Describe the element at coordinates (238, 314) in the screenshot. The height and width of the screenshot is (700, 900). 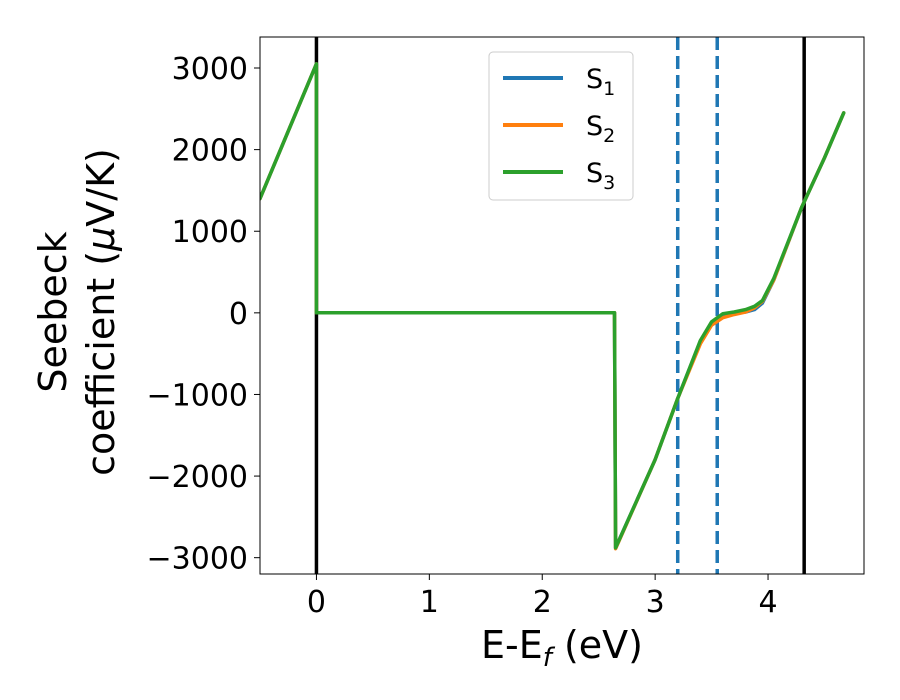
I see `y-tick-label: 0` at that location.